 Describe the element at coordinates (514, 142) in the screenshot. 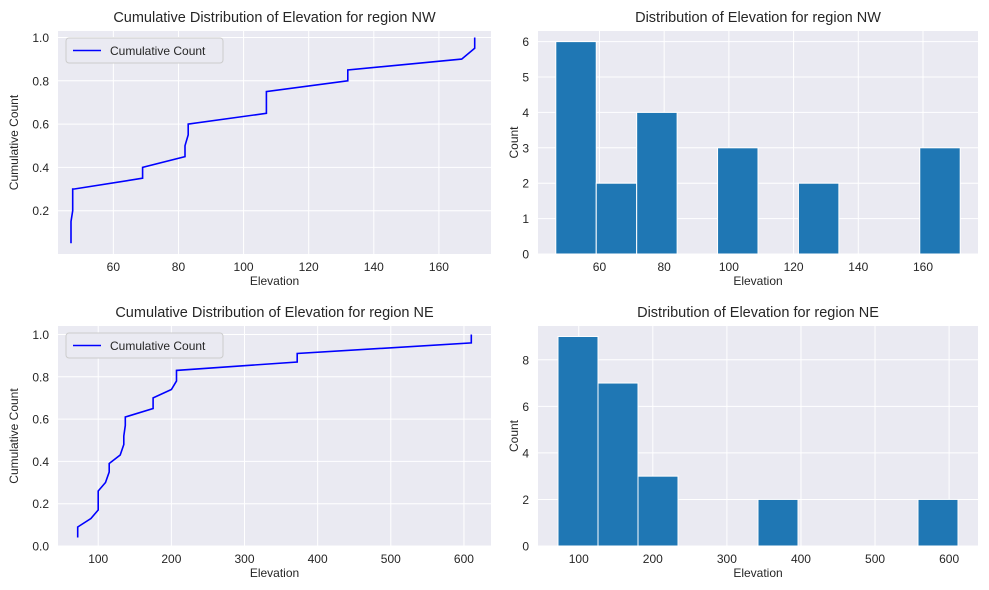

I see `chart2-y-axis-label: Count` at that location.